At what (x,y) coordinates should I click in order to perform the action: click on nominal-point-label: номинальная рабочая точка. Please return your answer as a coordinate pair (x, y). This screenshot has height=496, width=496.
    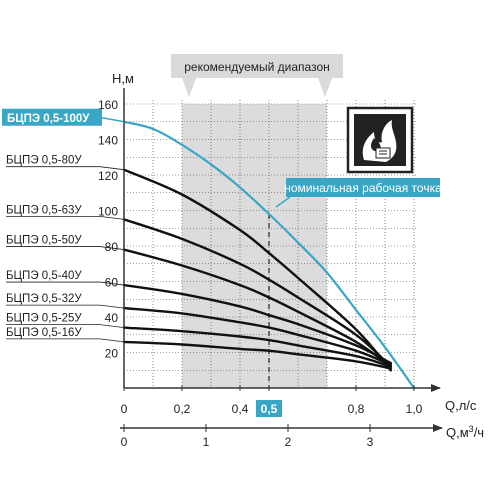
    Looking at the image, I should click on (363, 188).